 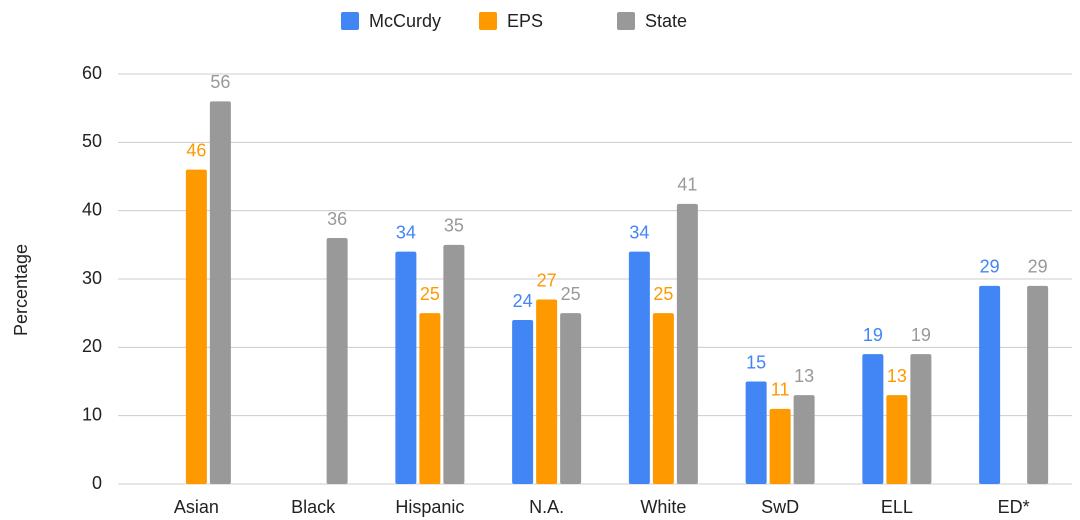 I want to click on x-tick-label: ED*, so click(x=1014, y=507).